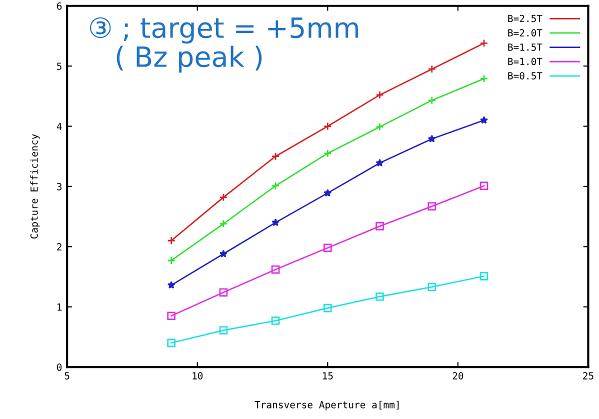  Describe the element at coordinates (525, 18) in the screenshot. I see `legend-label: B=2.5T` at that location.